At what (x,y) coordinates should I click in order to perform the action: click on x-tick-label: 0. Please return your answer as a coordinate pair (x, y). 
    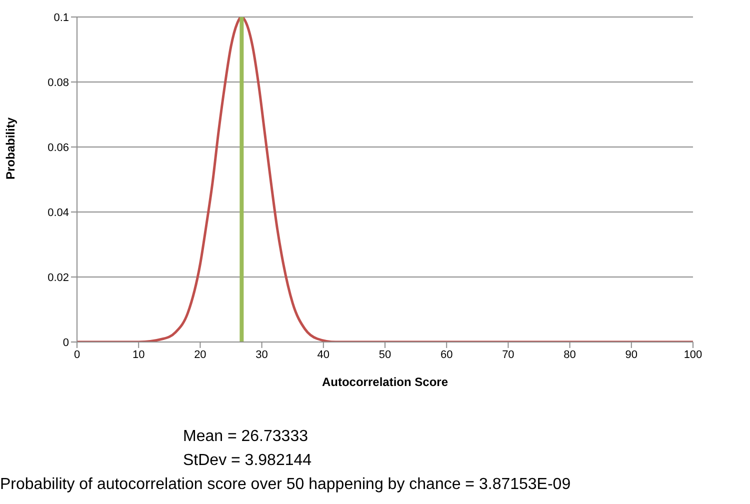
    Looking at the image, I should click on (77, 354).